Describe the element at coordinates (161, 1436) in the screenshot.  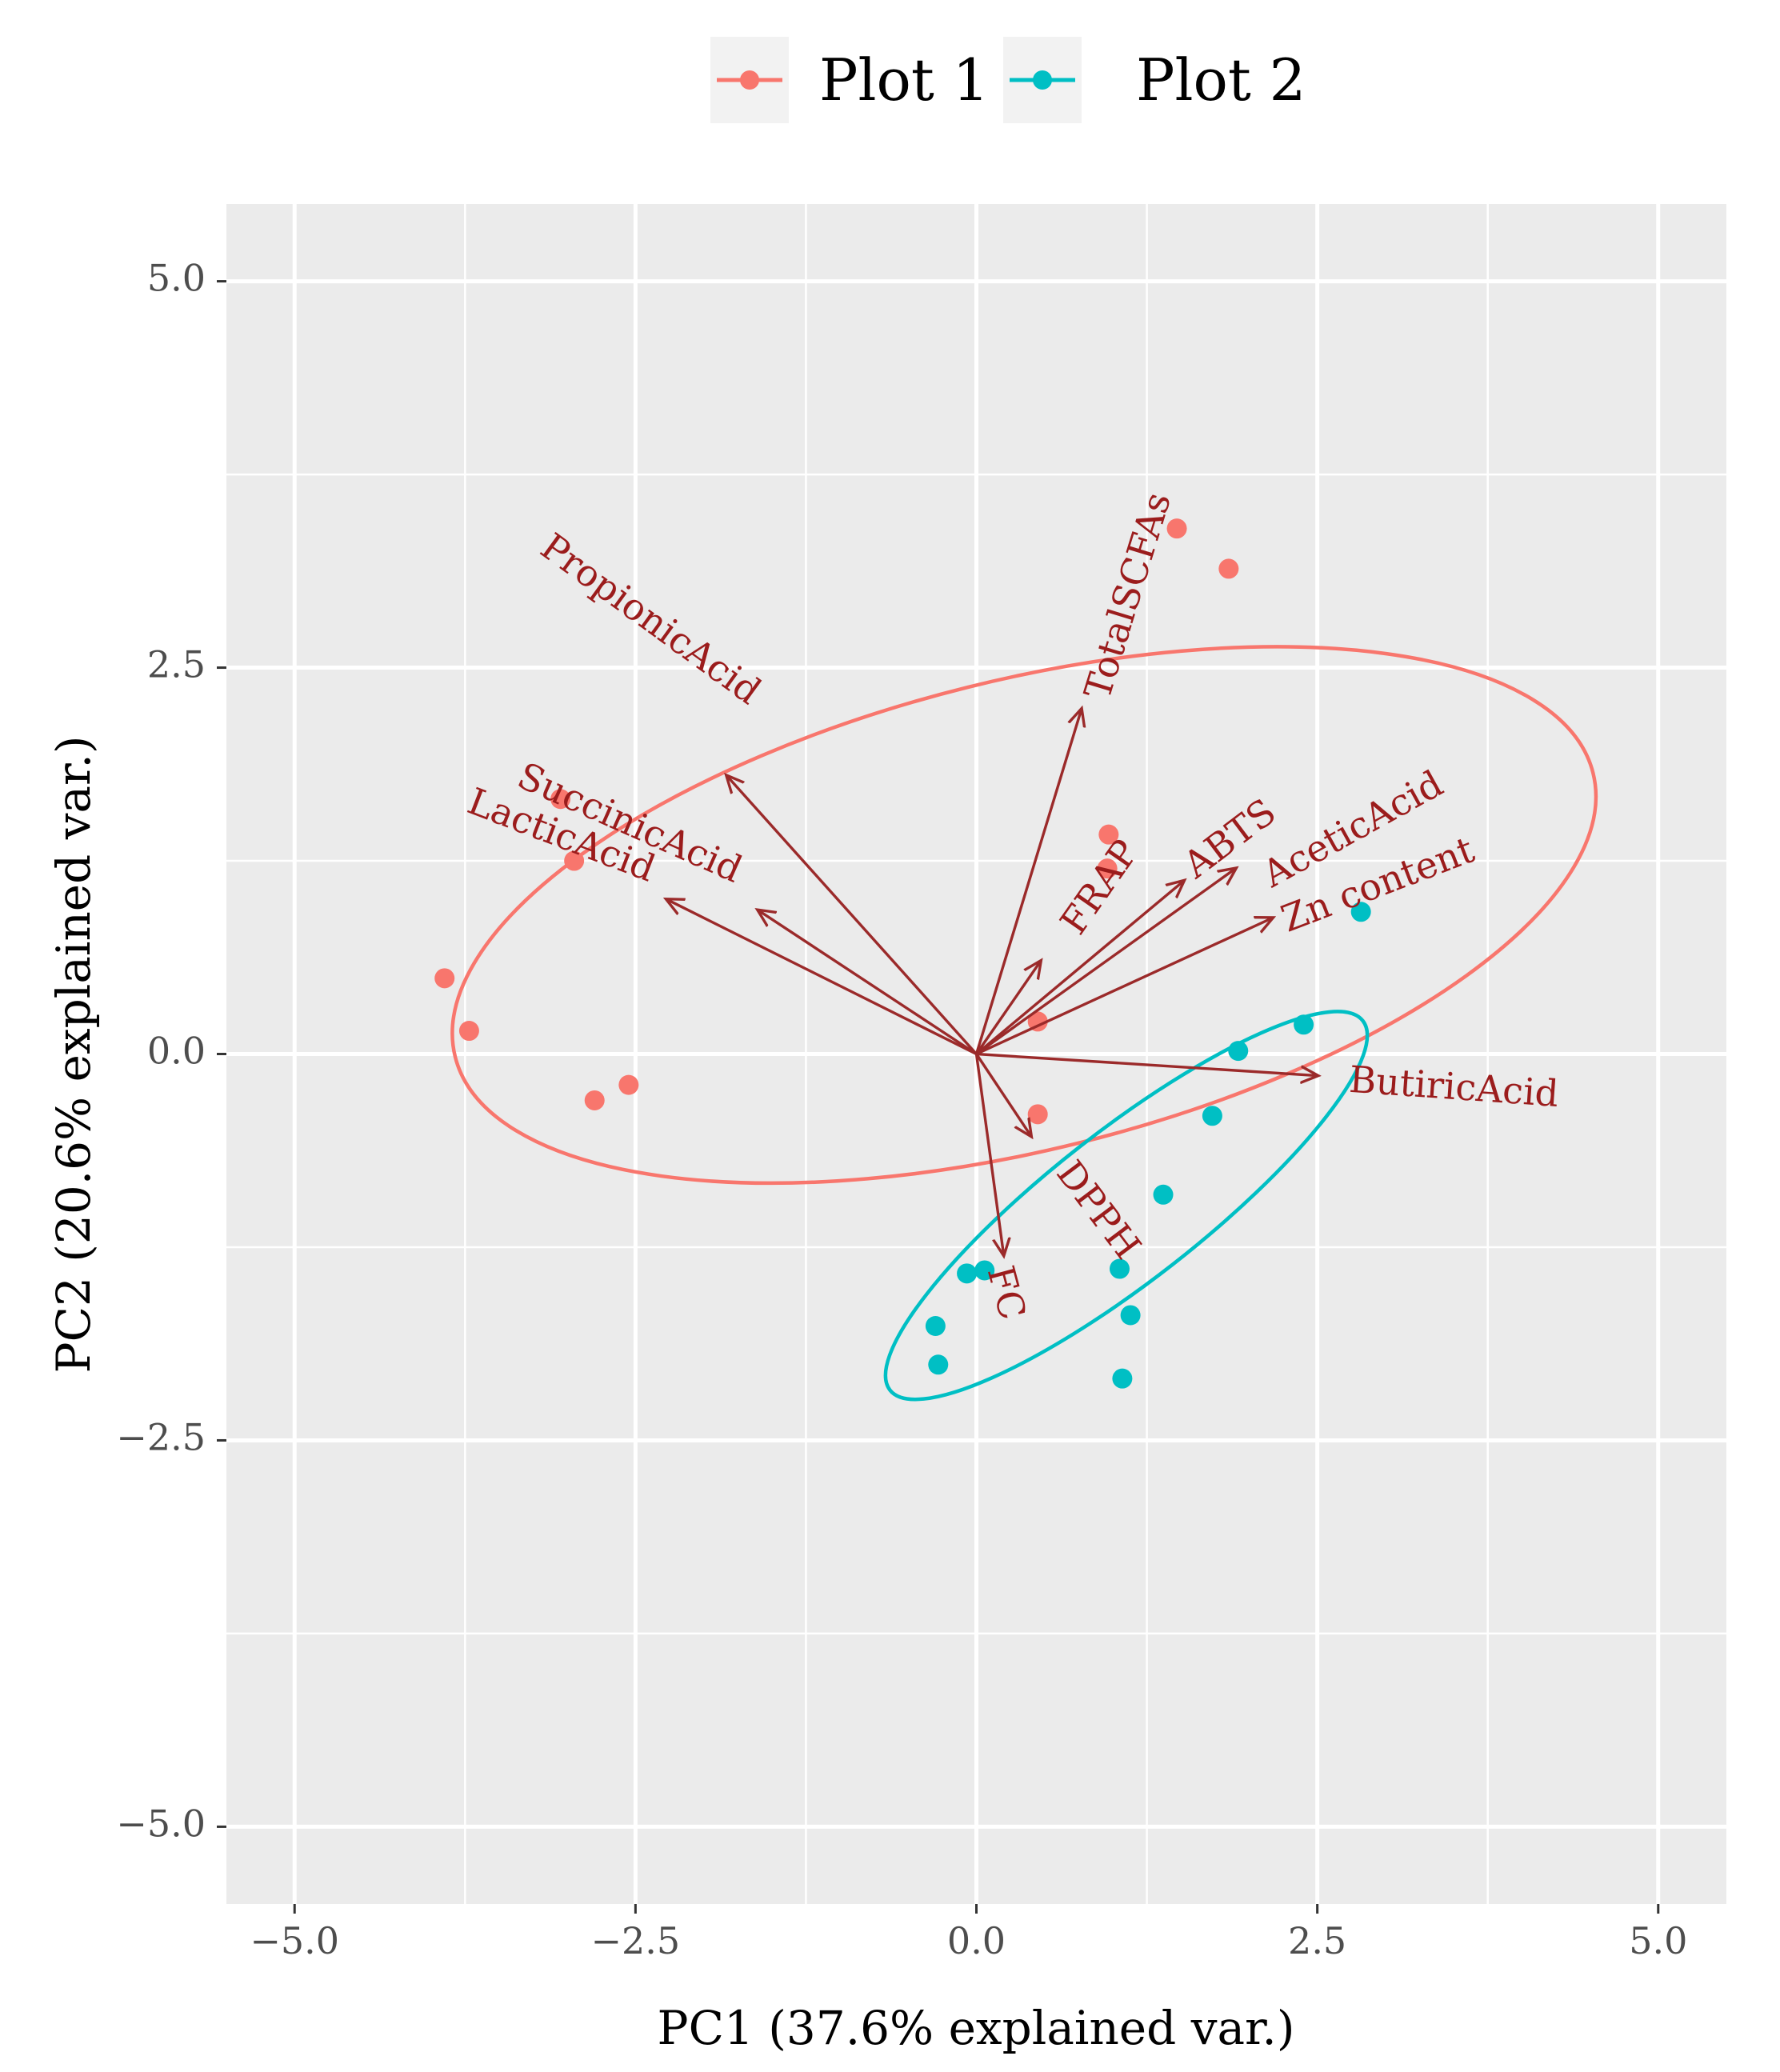
I see `y-tick-label: −2.5` at that location.